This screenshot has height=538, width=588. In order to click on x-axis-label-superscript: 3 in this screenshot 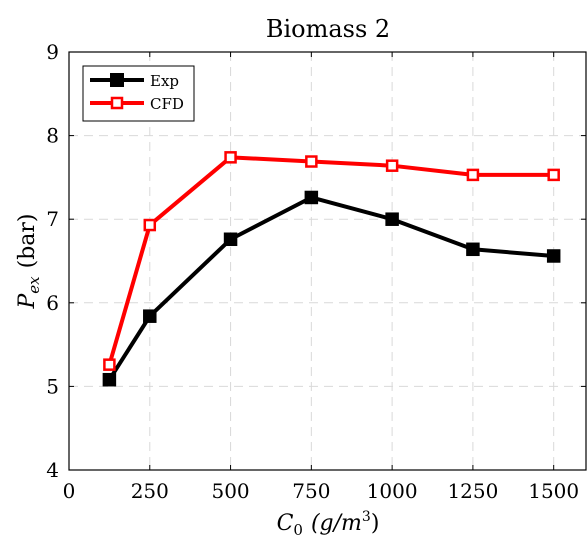, I will do `click(366, 517)`.